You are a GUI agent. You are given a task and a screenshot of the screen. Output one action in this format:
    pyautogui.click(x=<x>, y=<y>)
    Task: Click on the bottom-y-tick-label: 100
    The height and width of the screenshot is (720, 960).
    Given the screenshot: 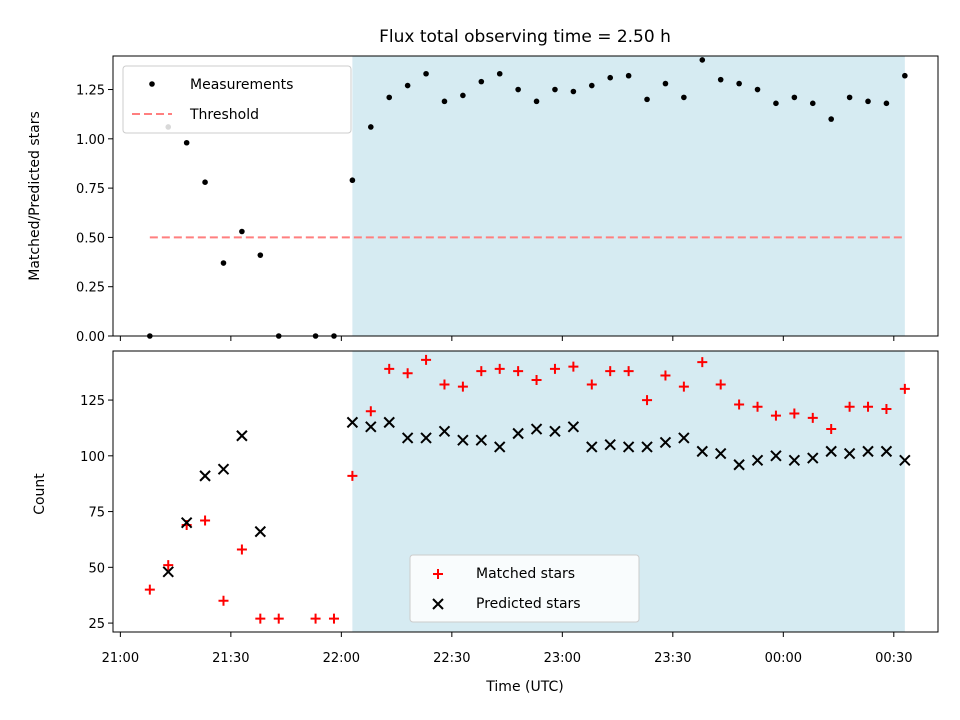 What is the action you would take?
    pyautogui.click(x=92, y=457)
    